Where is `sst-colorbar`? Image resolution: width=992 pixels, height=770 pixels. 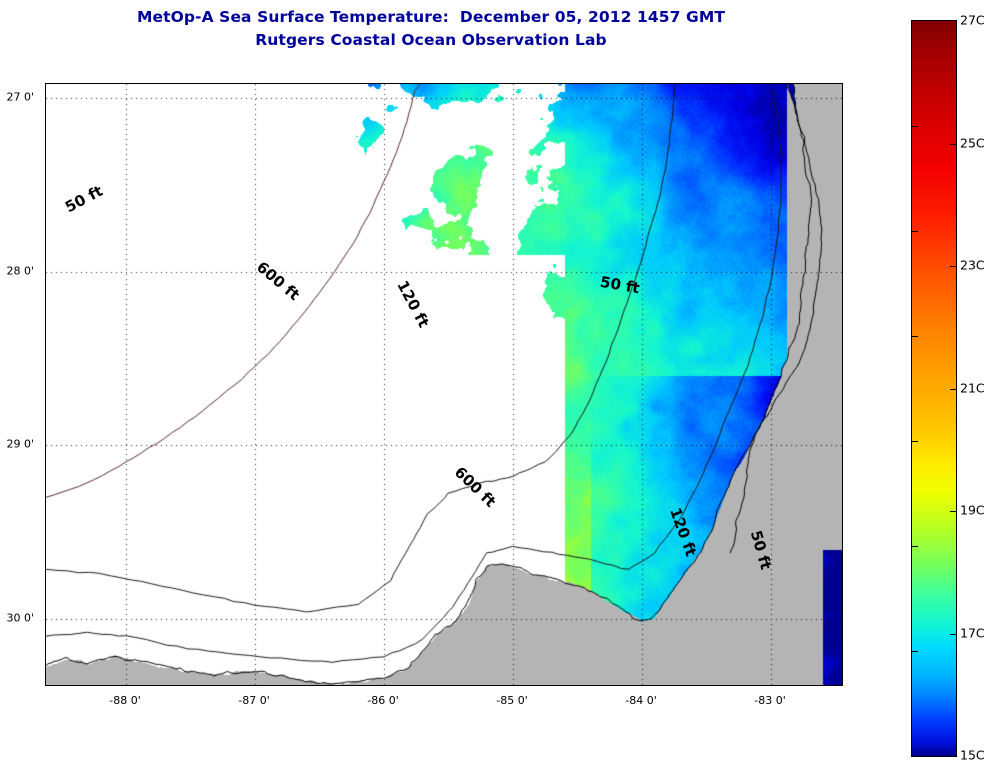 sst-colorbar is located at coordinates (934, 388).